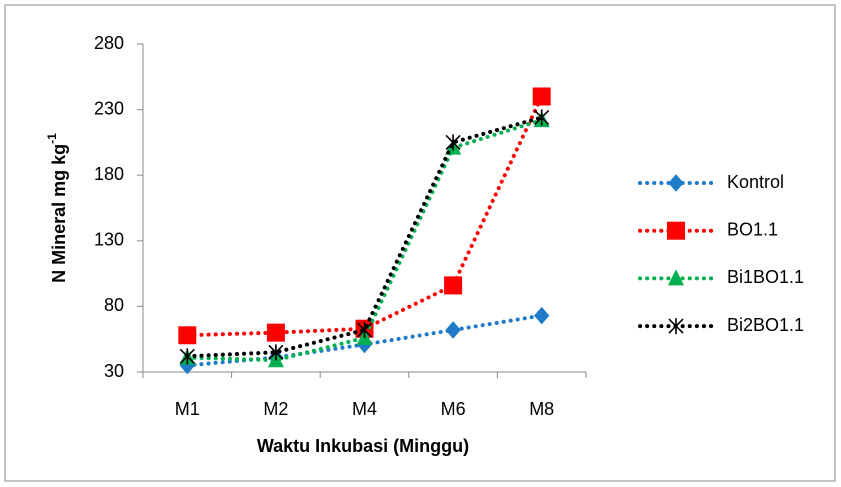 The image size is (841, 487). Describe the element at coordinates (187, 409) in the screenshot. I see `x-tick-label: M1` at that location.